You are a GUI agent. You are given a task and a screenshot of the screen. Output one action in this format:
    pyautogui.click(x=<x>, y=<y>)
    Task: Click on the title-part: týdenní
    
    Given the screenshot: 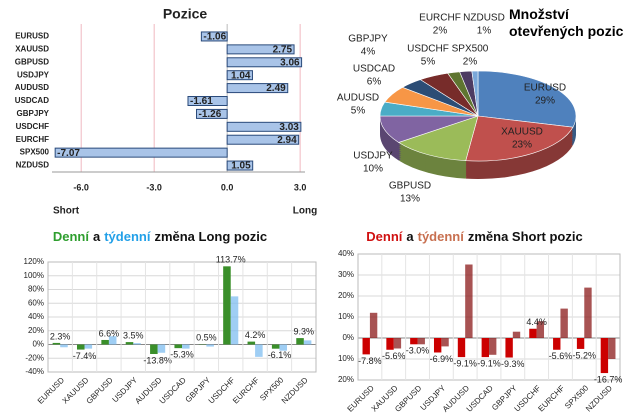 What is the action you would take?
    pyautogui.click(x=127, y=236)
    